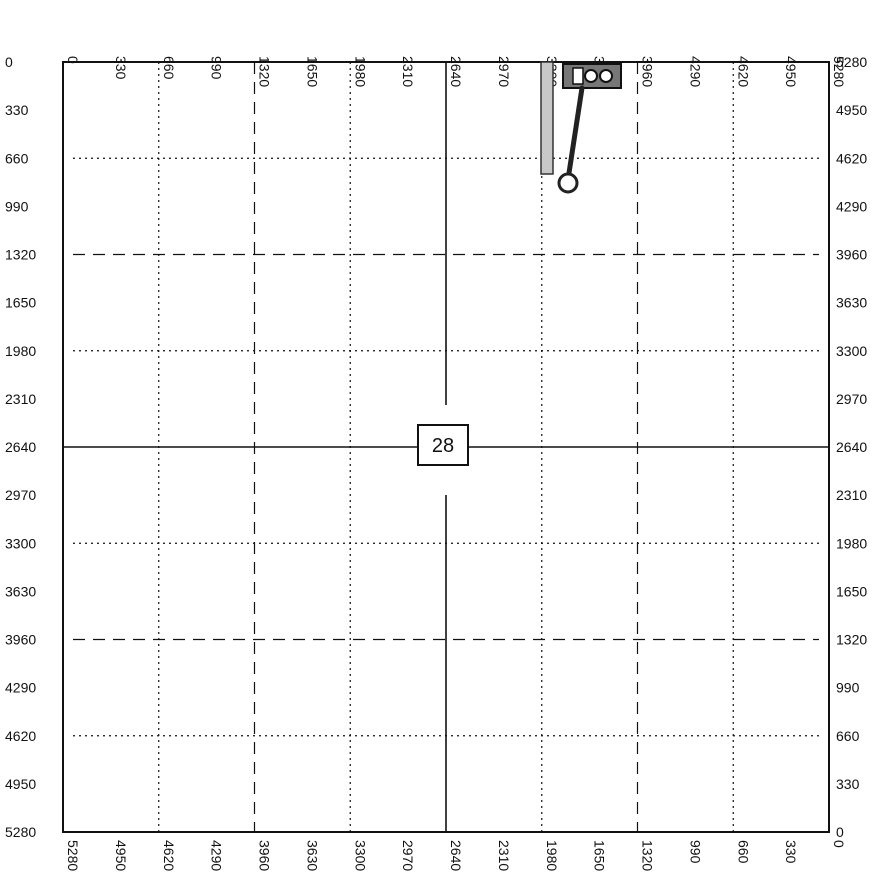 The image size is (885, 888). I want to click on right-tick-label: 3300, so click(851, 351).